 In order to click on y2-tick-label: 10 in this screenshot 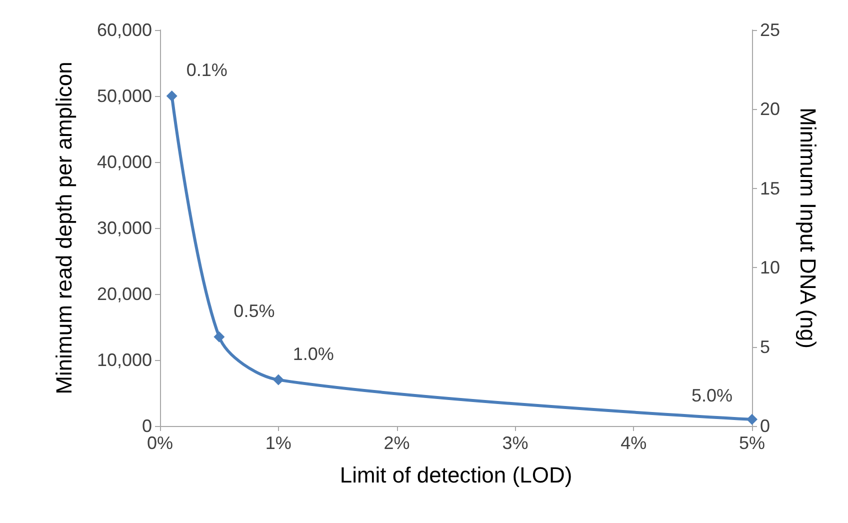, I will do `click(770, 268)`.